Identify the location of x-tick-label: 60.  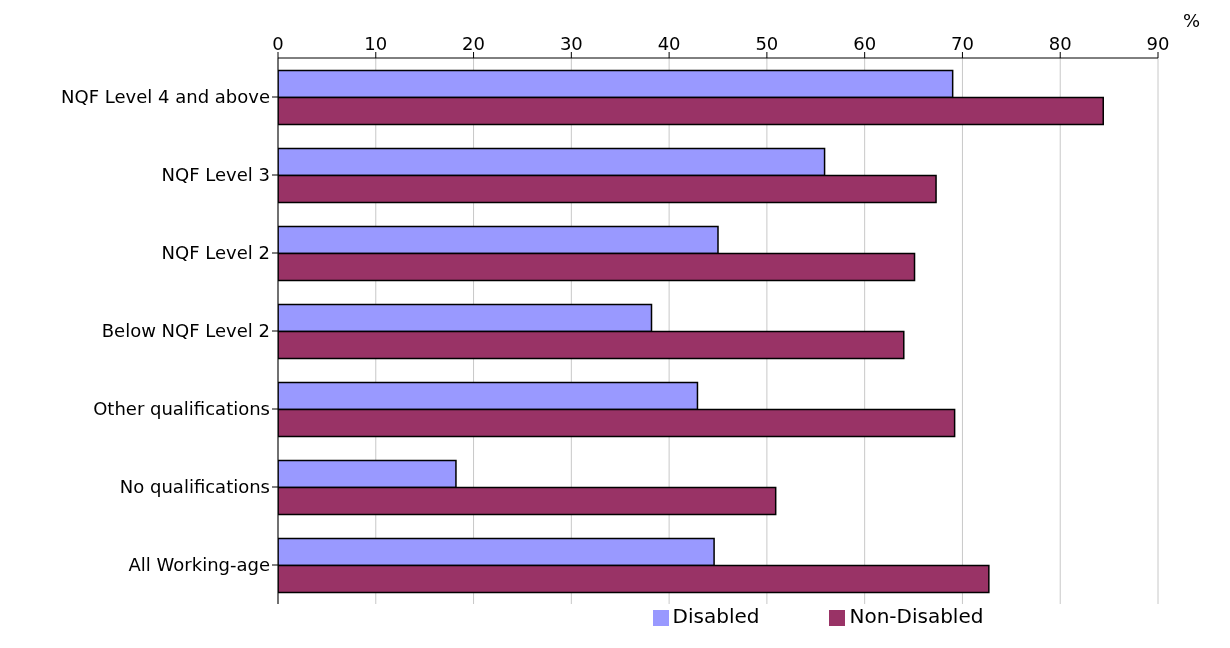
(865, 43).